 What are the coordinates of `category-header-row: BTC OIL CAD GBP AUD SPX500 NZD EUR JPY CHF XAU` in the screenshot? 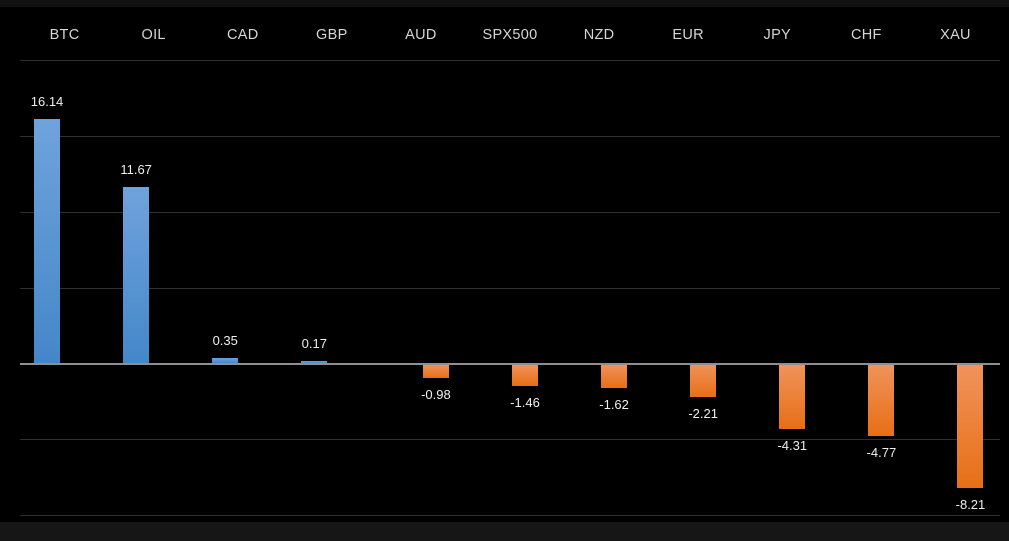 It's located at (504, 30).